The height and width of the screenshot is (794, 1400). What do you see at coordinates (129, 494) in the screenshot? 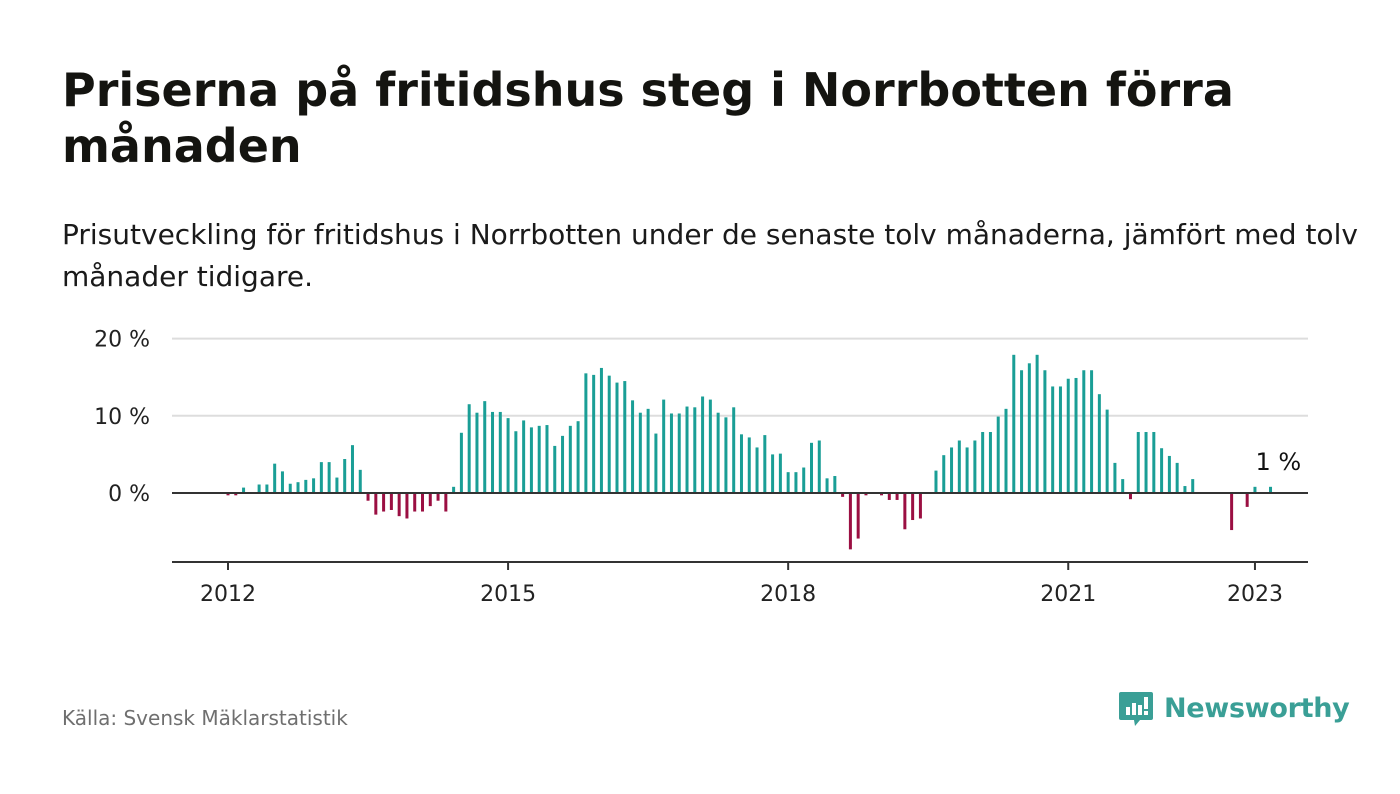
I see `y-tick-label: 0 %` at bounding box center [129, 494].